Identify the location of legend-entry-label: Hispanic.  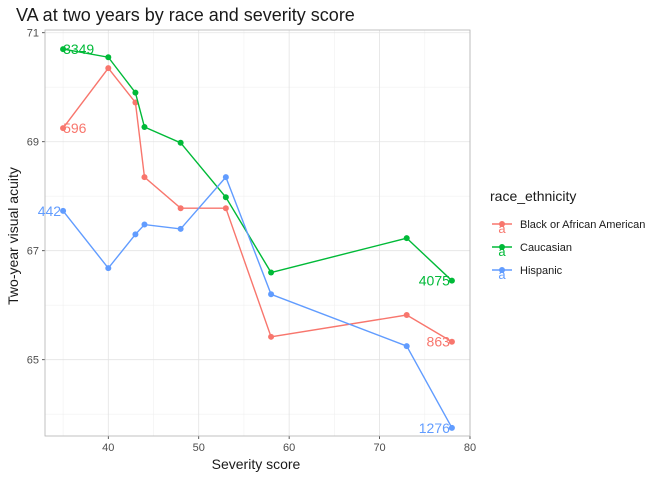
(541, 271).